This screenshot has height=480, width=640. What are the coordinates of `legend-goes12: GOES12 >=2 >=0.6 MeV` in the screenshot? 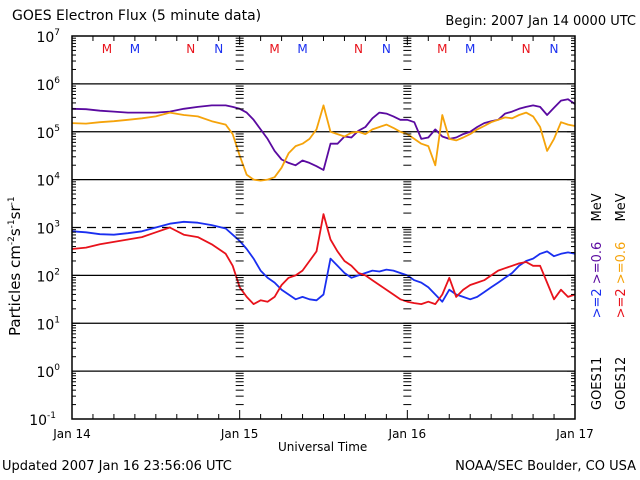 It's located at (621, 301).